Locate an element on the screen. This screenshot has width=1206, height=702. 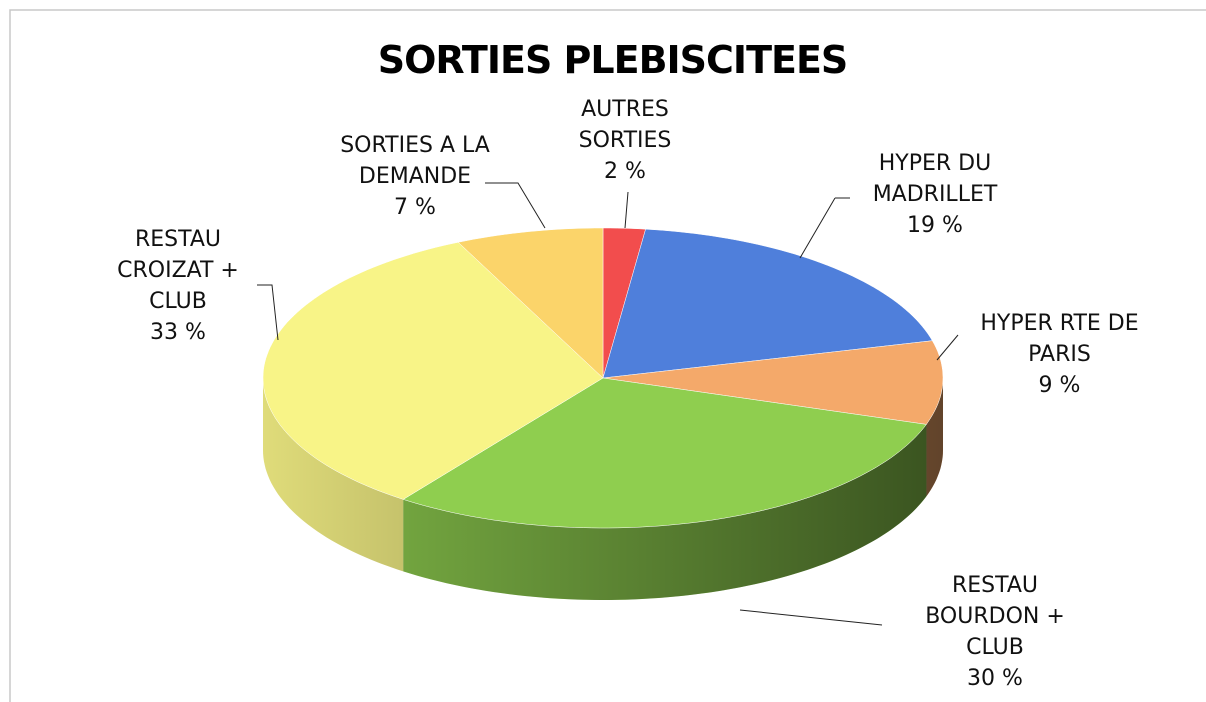
category-label: AUTRES SORTIES is located at coordinates (625, 125).